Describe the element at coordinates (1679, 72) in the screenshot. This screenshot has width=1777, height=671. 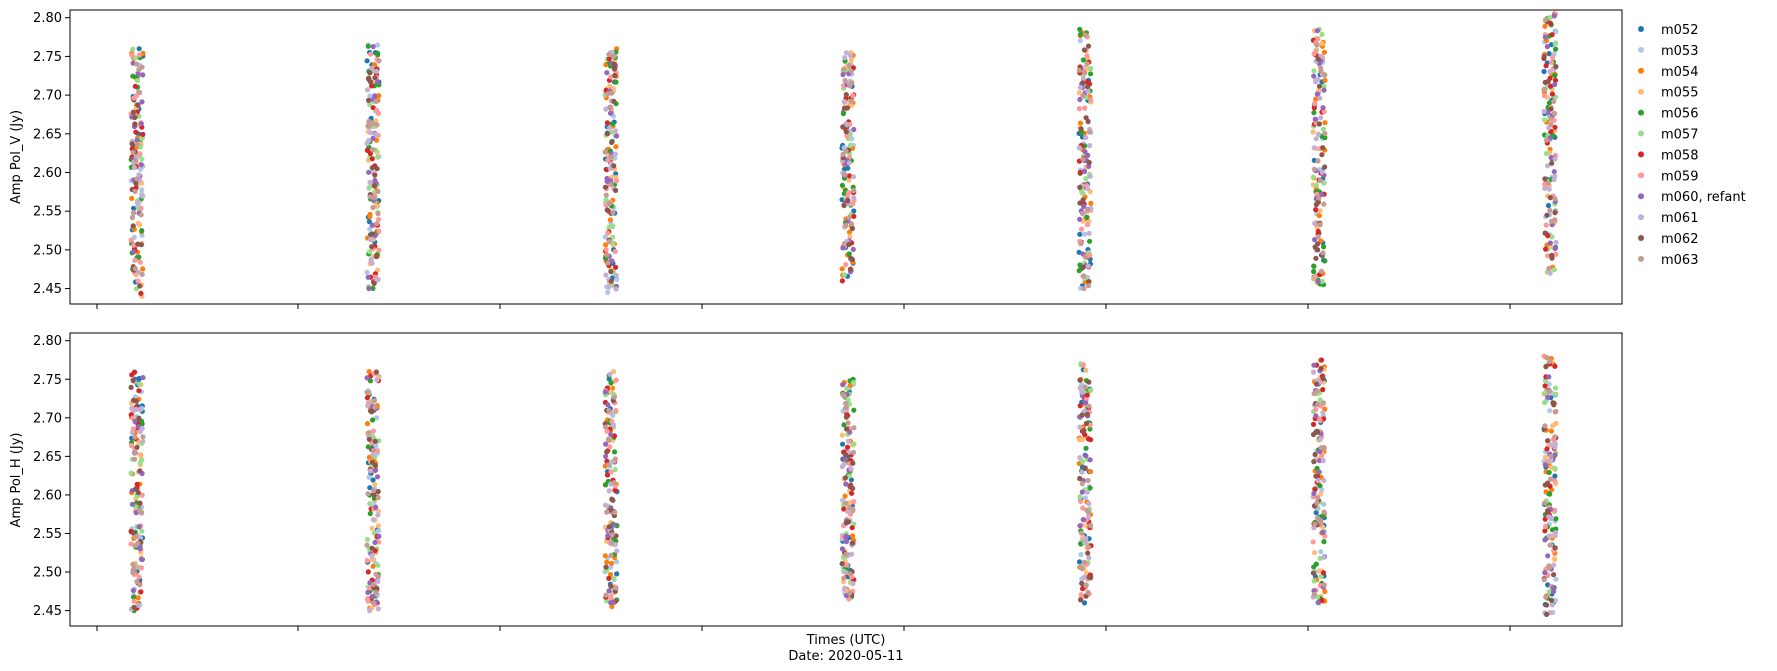
I see `legend-label: m054` at that location.